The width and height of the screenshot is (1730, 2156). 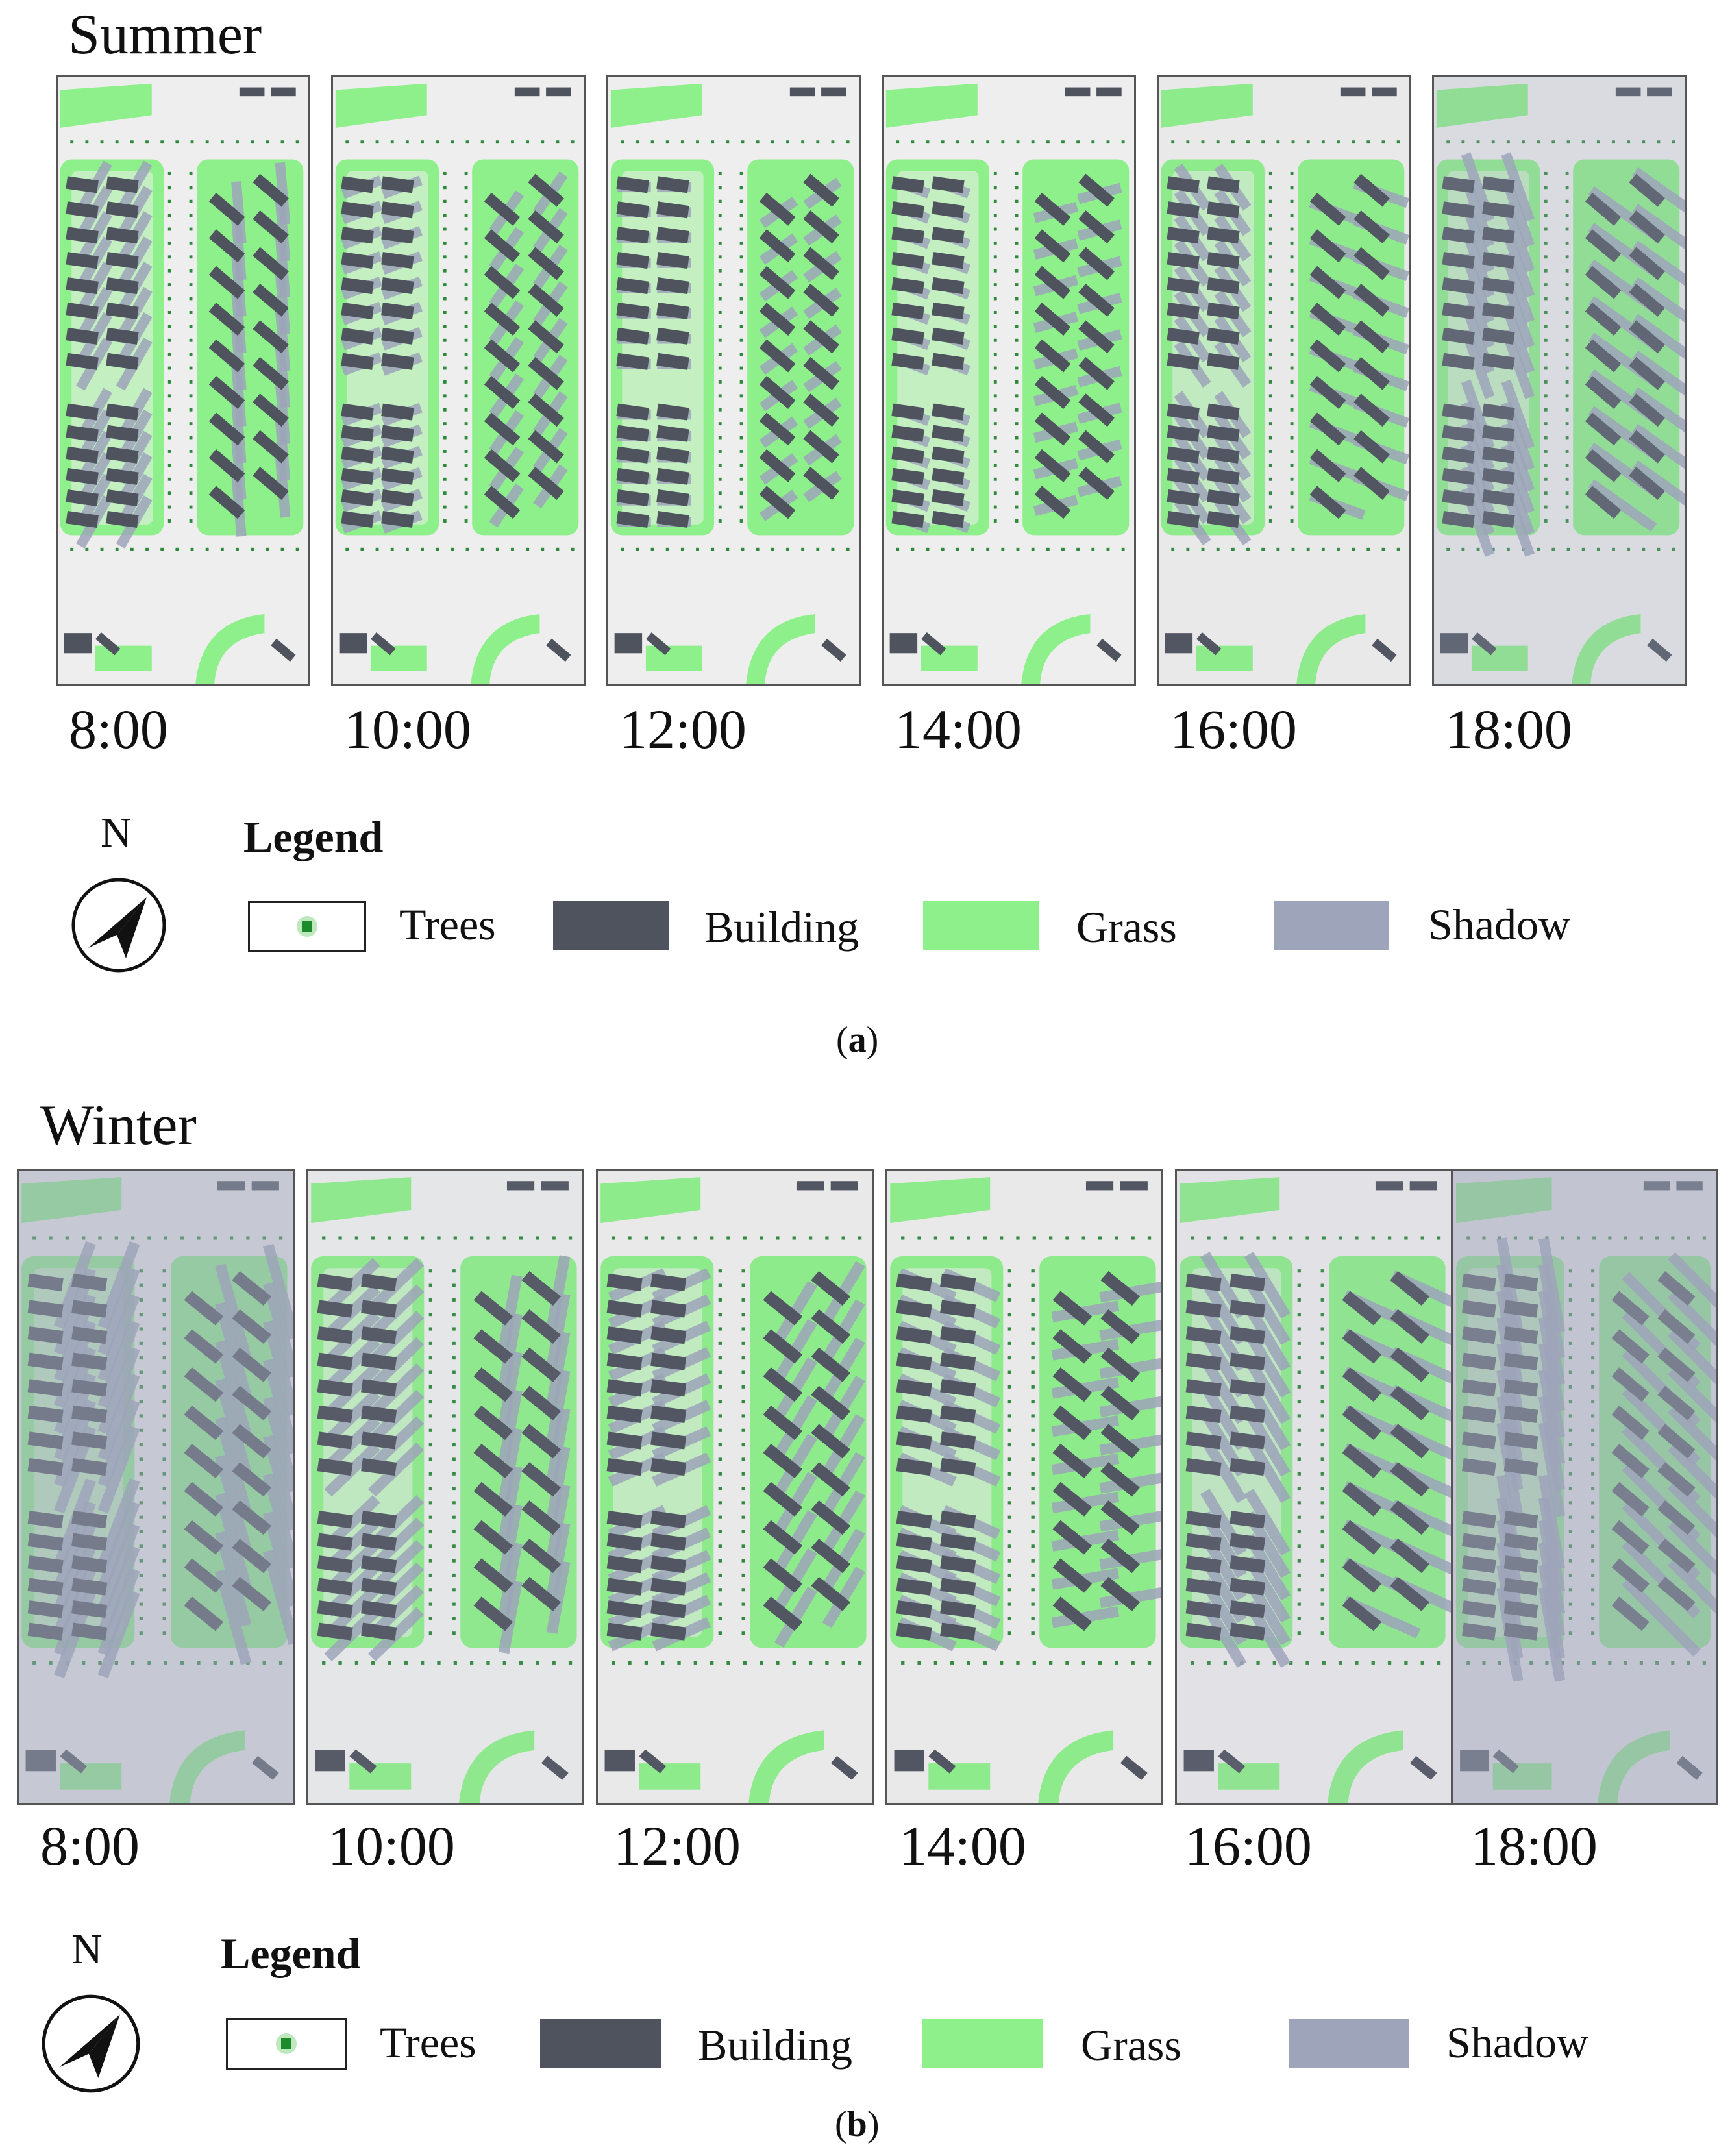 I want to click on compass-icon, so click(x=91, y=2043).